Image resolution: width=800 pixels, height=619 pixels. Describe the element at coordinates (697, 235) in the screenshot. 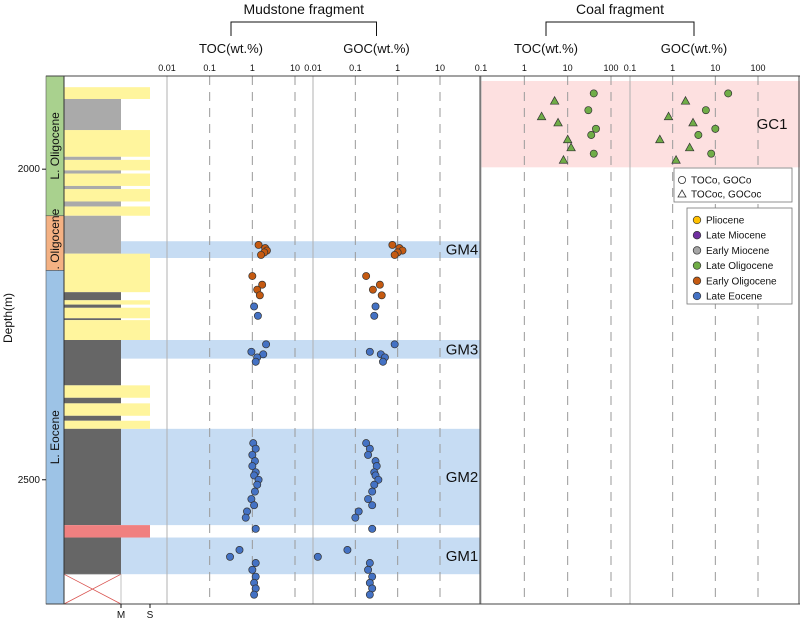

I see `legend-swatch-late-miocene` at that location.